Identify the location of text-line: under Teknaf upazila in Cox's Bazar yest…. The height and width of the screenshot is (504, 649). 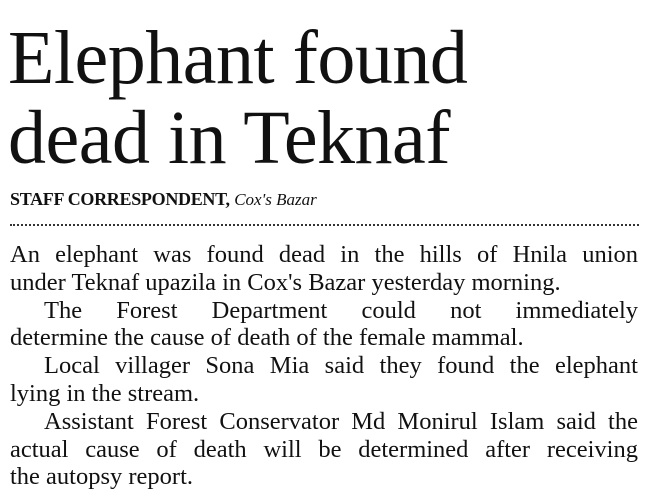
(285, 282).